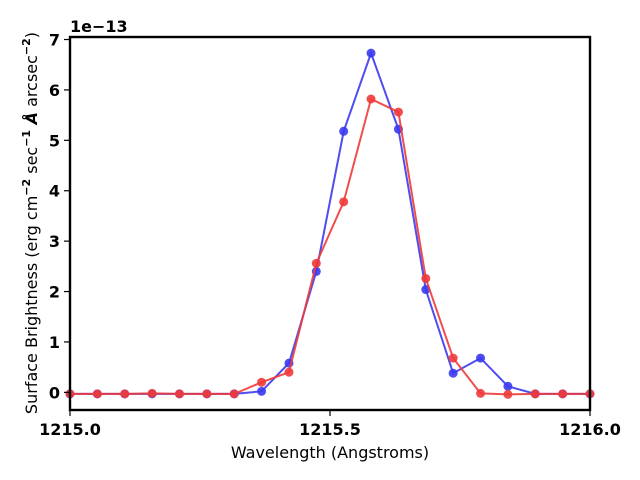  Describe the element at coordinates (54, 90) in the screenshot. I see `y-tick-label: 6` at that location.